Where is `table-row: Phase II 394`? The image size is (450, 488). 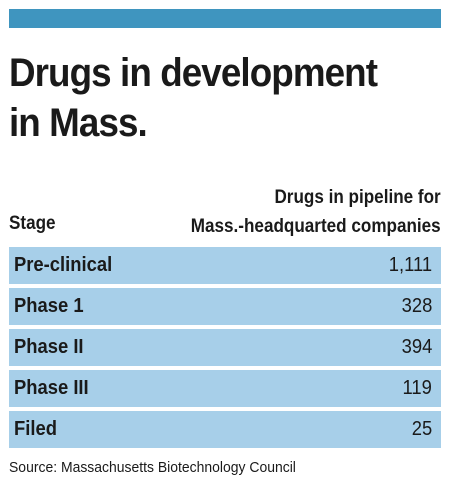 table-row: Phase II 394 is located at coordinates (225, 347).